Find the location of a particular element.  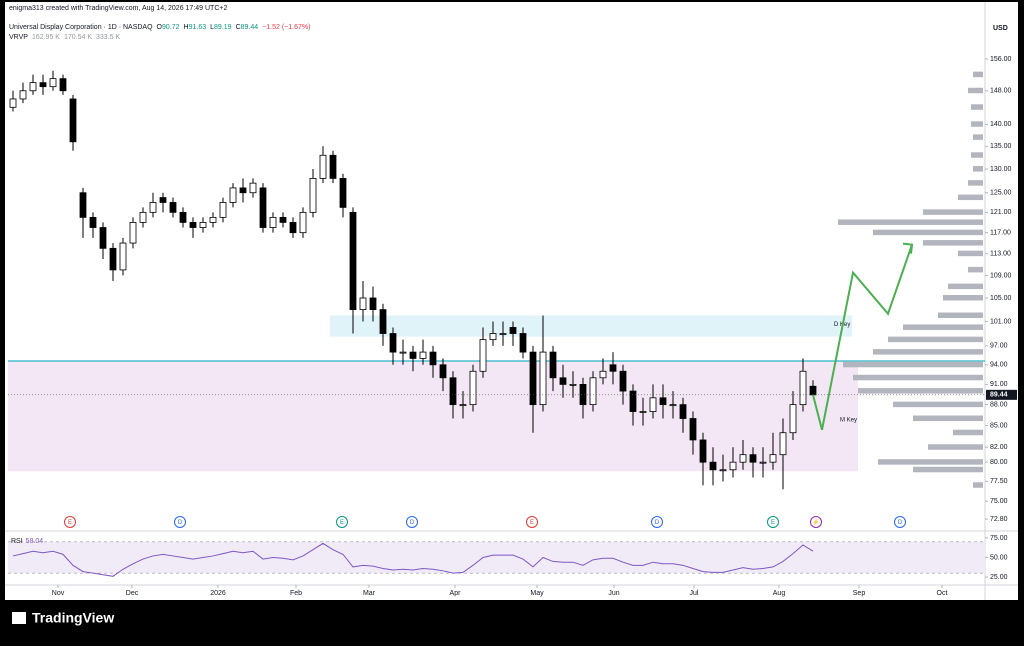

y-tick-label: 97.00 is located at coordinates (999, 346).